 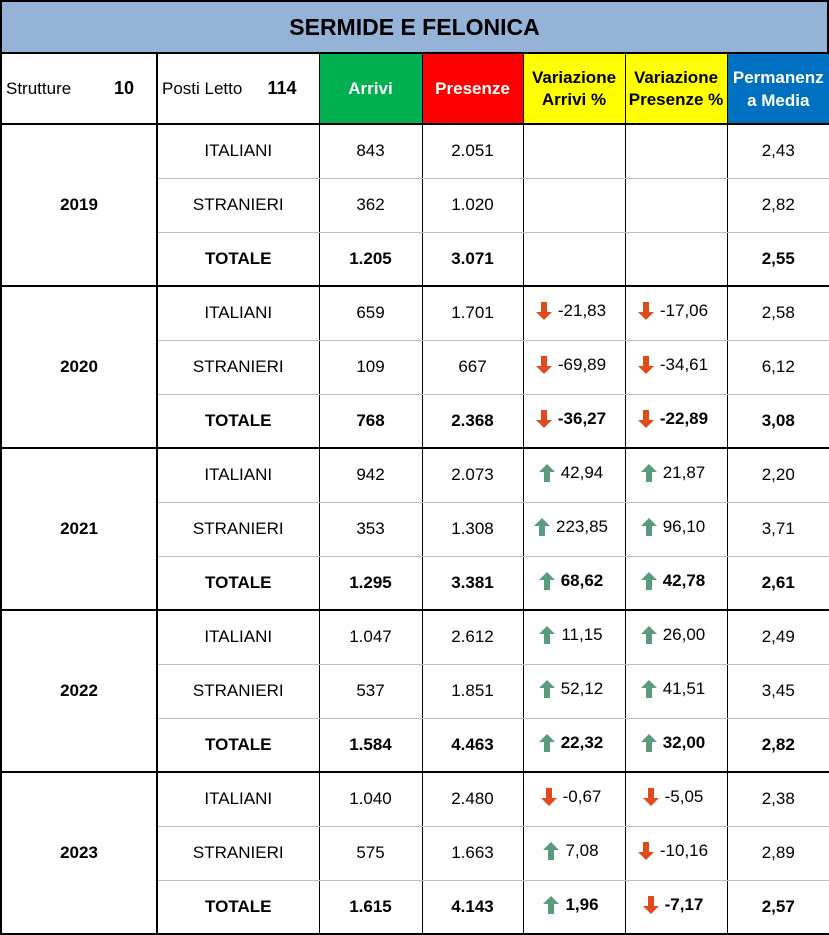 What do you see at coordinates (676, 851) in the screenshot?
I see `variation-value: -10,16` at bounding box center [676, 851].